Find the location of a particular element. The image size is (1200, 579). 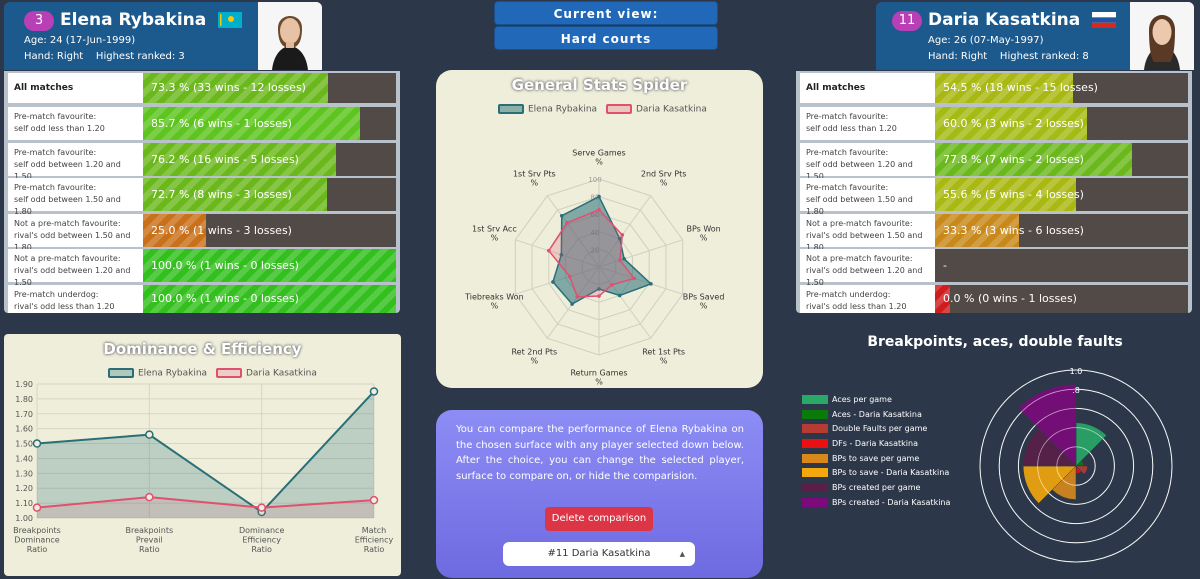

current-view-label: Current view: is located at coordinates (606, 13).